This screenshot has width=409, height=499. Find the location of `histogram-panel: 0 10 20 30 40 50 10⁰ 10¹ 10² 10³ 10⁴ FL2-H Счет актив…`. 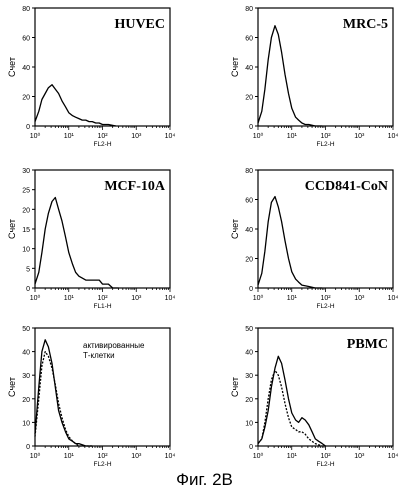

histogram-panel: 0 10 20 30 40 50 10⁰ 10¹ 10² 10³ 10⁴ FL2-H Счет актив… is located at coordinates (91, 397).